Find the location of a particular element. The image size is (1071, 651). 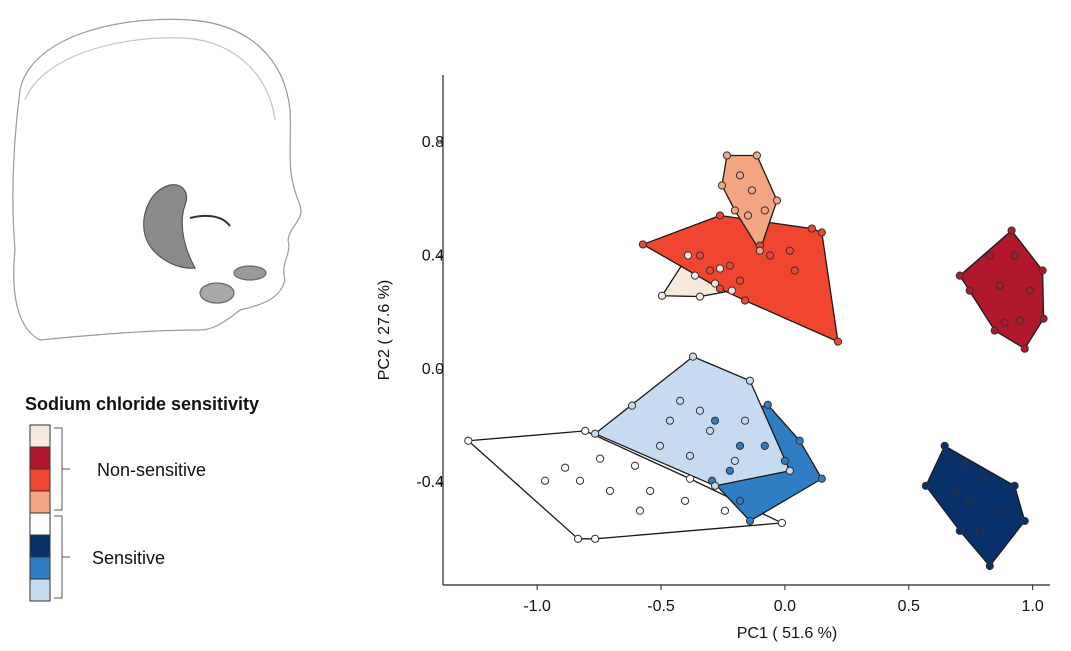

y-axis-label: PC2 ( 27.6 %) is located at coordinates (384, 330).